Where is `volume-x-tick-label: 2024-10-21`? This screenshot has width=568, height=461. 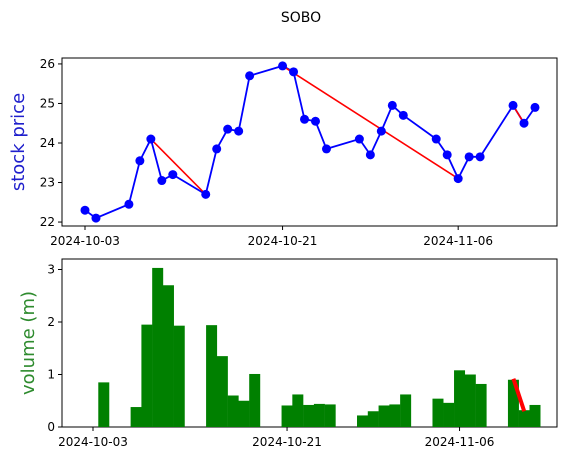
volume-x-tick-label: 2024-10-21 is located at coordinates (287, 442).